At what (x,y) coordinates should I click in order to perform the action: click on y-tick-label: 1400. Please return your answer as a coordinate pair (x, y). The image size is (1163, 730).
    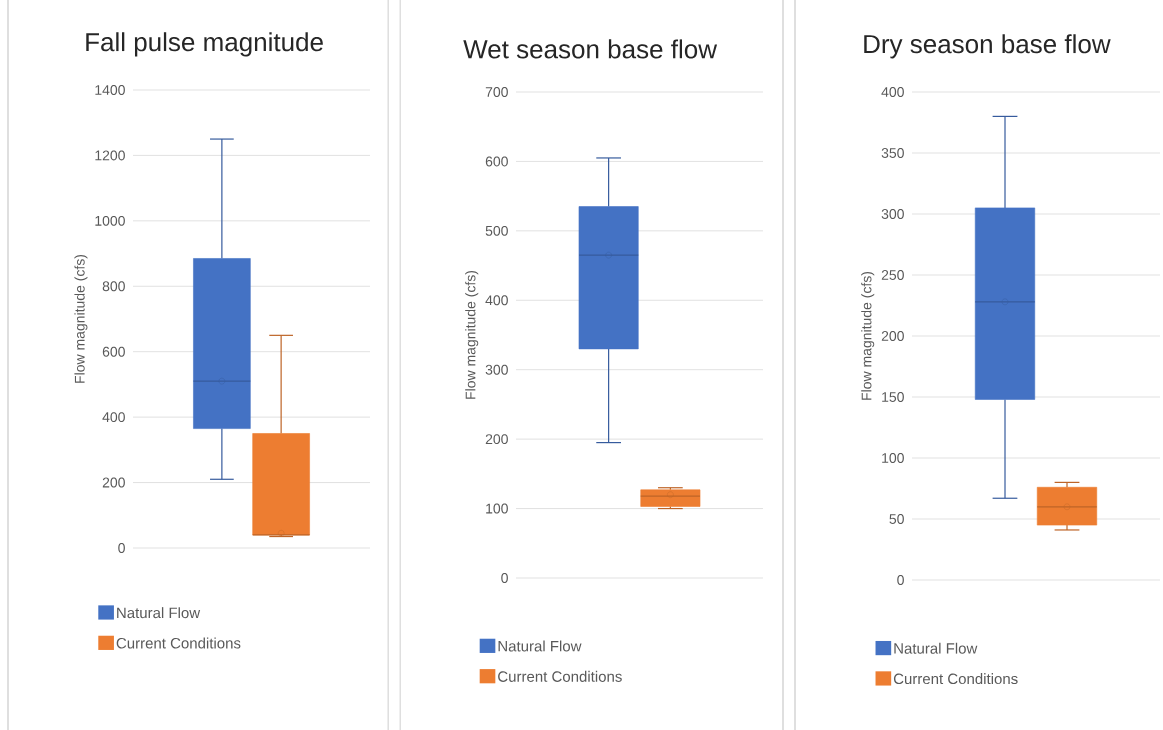
    Looking at the image, I should click on (110, 90).